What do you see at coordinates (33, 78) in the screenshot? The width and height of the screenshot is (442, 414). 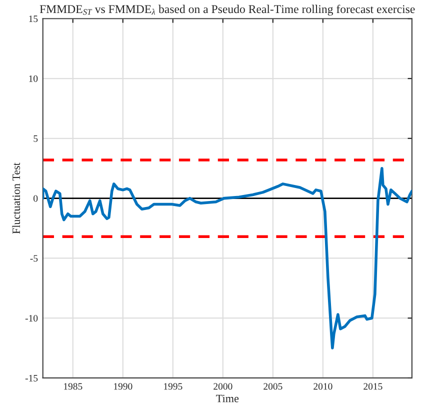 I see `y-tick-label: 10` at bounding box center [33, 78].